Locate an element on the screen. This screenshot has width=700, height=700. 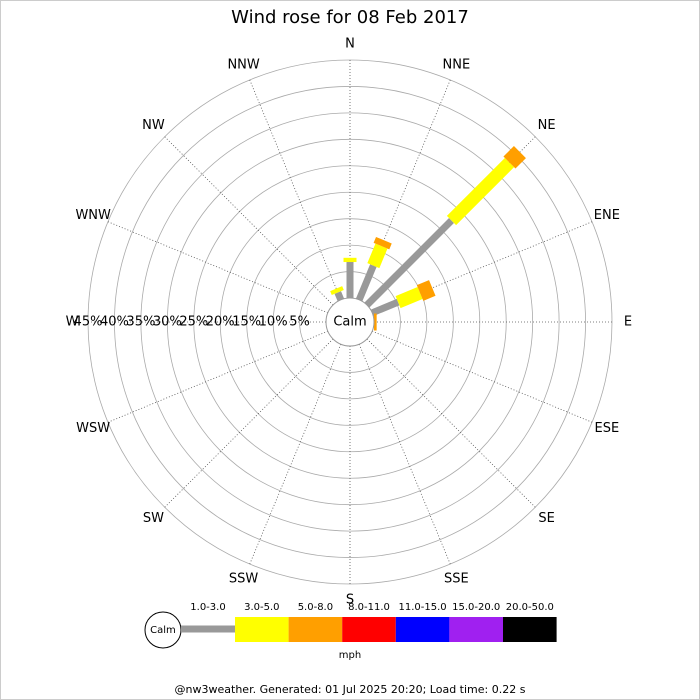
legend-label: 15.0-20.0 is located at coordinates (476, 607).